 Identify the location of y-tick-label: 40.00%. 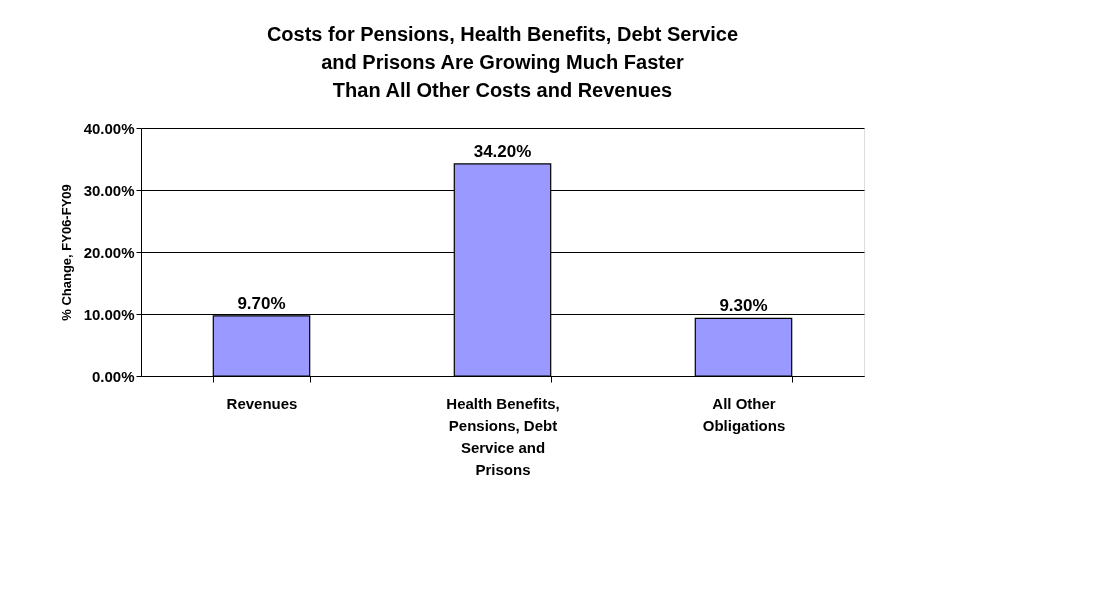
(109, 128).